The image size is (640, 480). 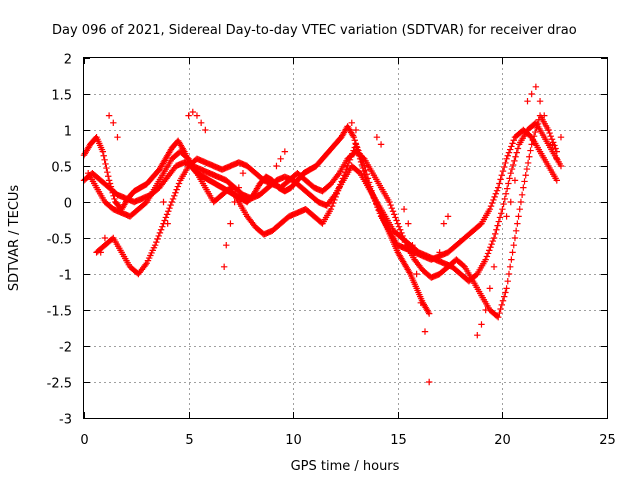 What do you see at coordinates (68, 60) in the screenshot?
I see `y-tick-label: 2` at bounding box center [68, 60].